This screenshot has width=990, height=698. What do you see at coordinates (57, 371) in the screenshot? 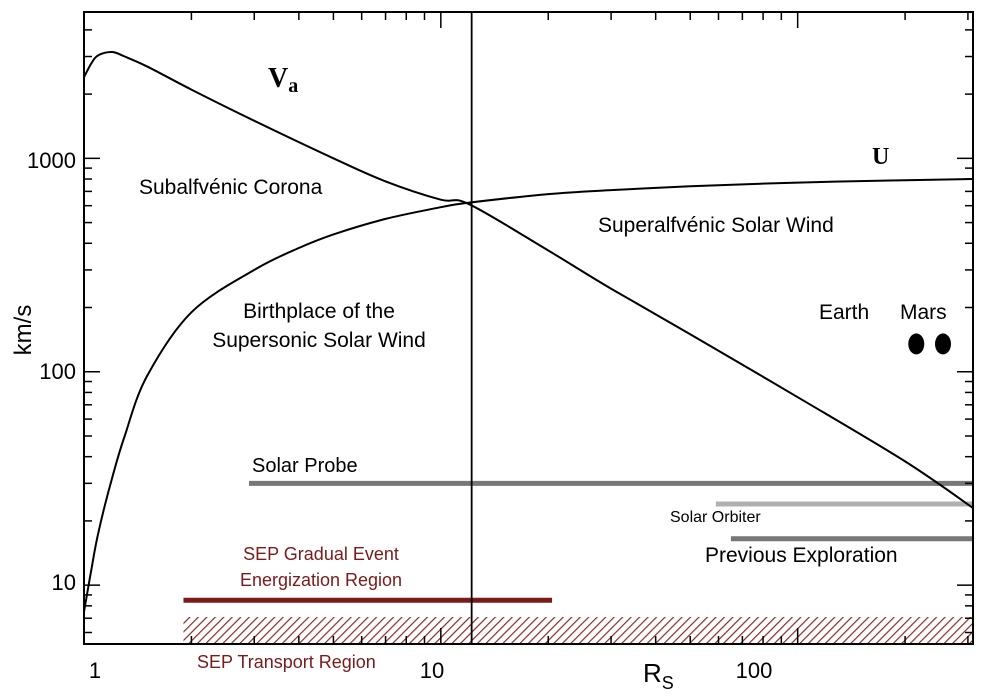
I see `y-tick-label-100: 100` at bounding box center [57, 371].